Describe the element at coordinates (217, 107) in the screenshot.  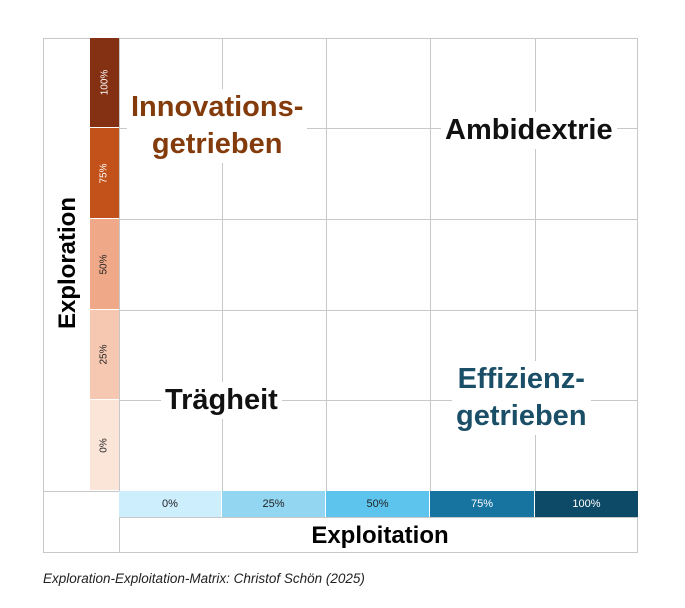
I see `quadrant-label-line: Innovations-` at that location.